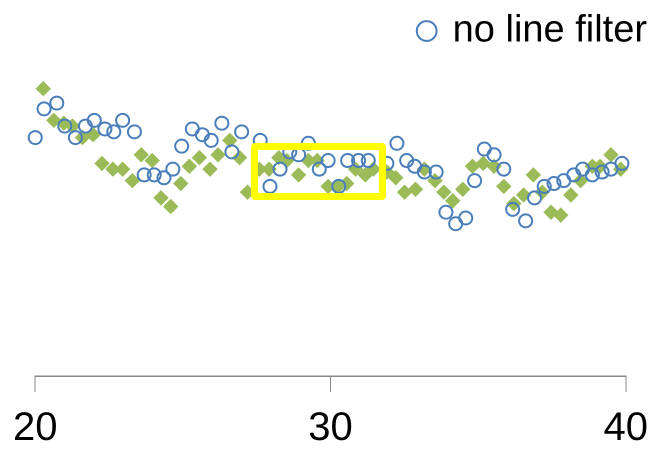 The height and width of the screenshot is (466, 661). What do you see at coordinates (626, 427) in the screenshot?
I see `x-tick-label: 40` at bounding box center [626, 427].